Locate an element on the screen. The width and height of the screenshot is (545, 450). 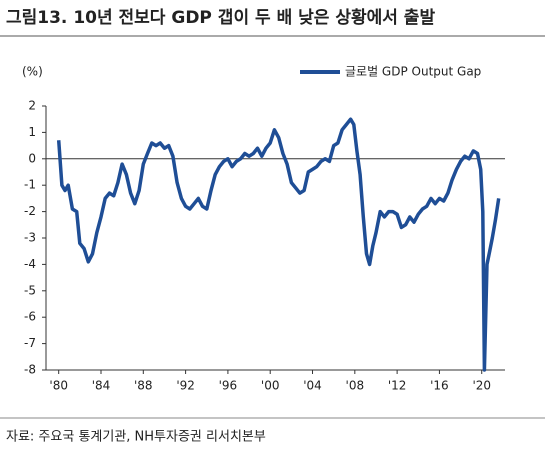
source: 자료: 주요국 통계기관, NH투자증권 리서치본부 is located at coordinates (136, 437).